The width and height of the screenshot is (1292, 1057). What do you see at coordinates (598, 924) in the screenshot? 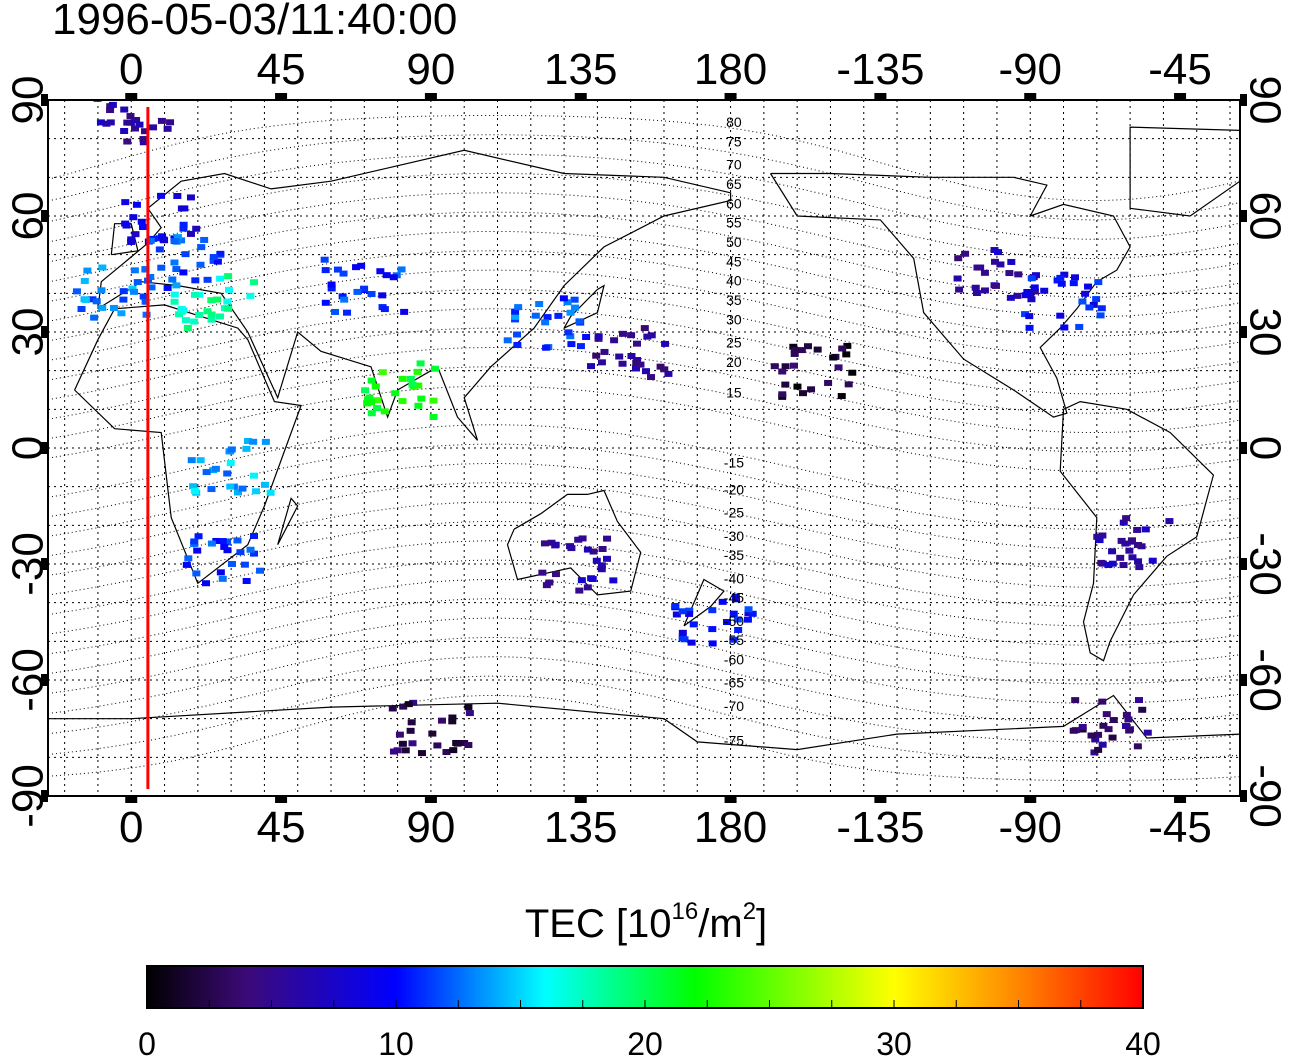
I see `colorbar-title-main: TEC [10` at bounding box center [598, 924].